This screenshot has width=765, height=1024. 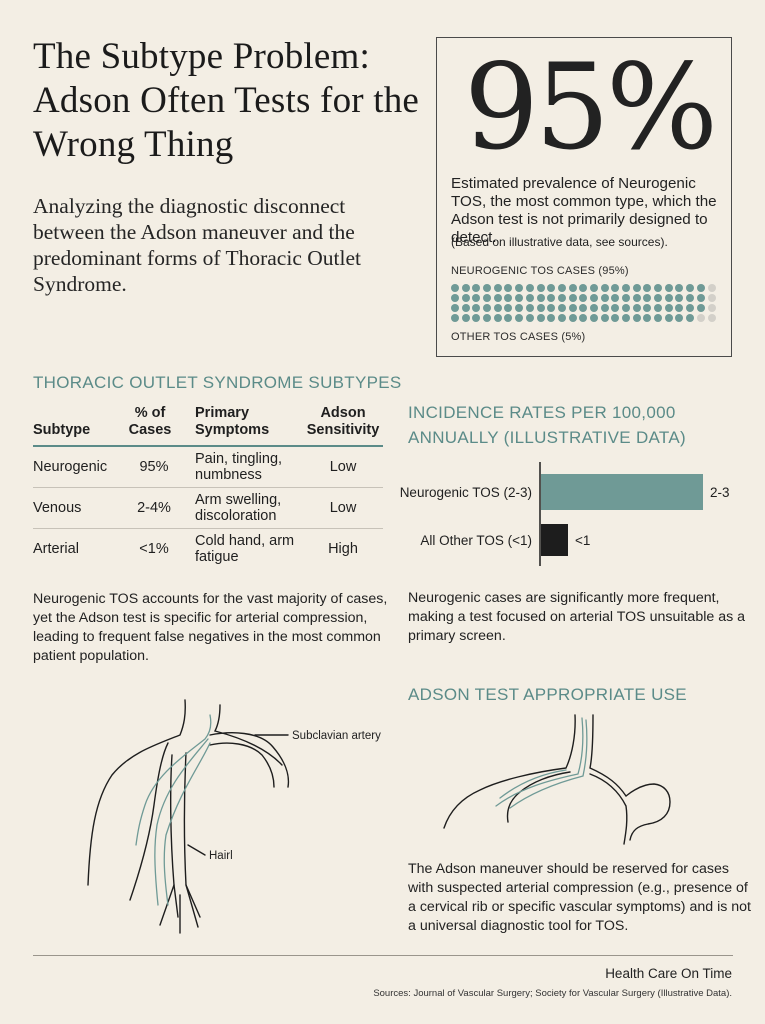 I want to click on neck-outline, so click(x=136, y=792).